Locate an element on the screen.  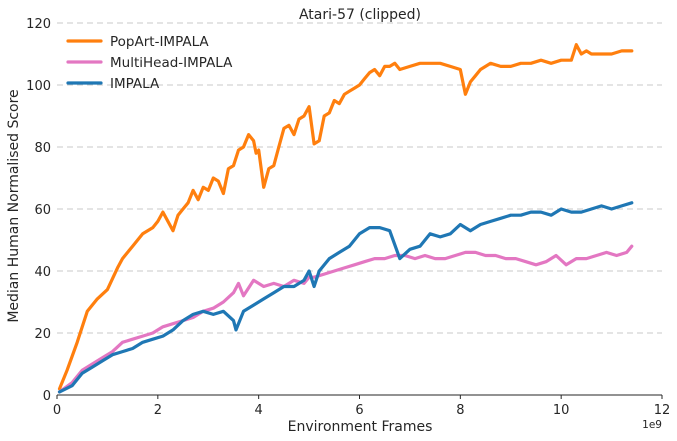
x-tick-label: 0 is located at coordinates (57, 410).